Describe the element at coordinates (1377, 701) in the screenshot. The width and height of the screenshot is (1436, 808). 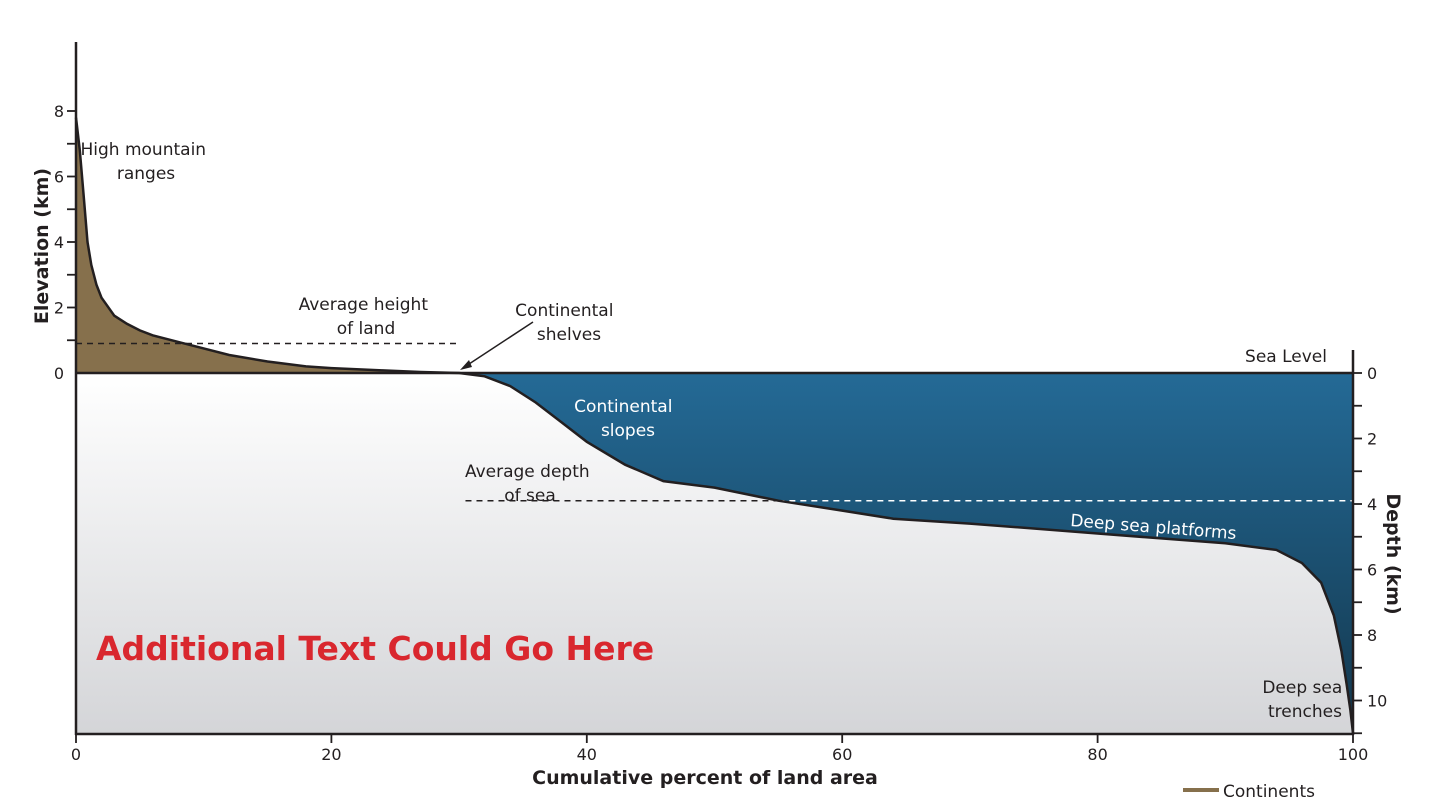
I see `depth-tick-label: 10` at that location.